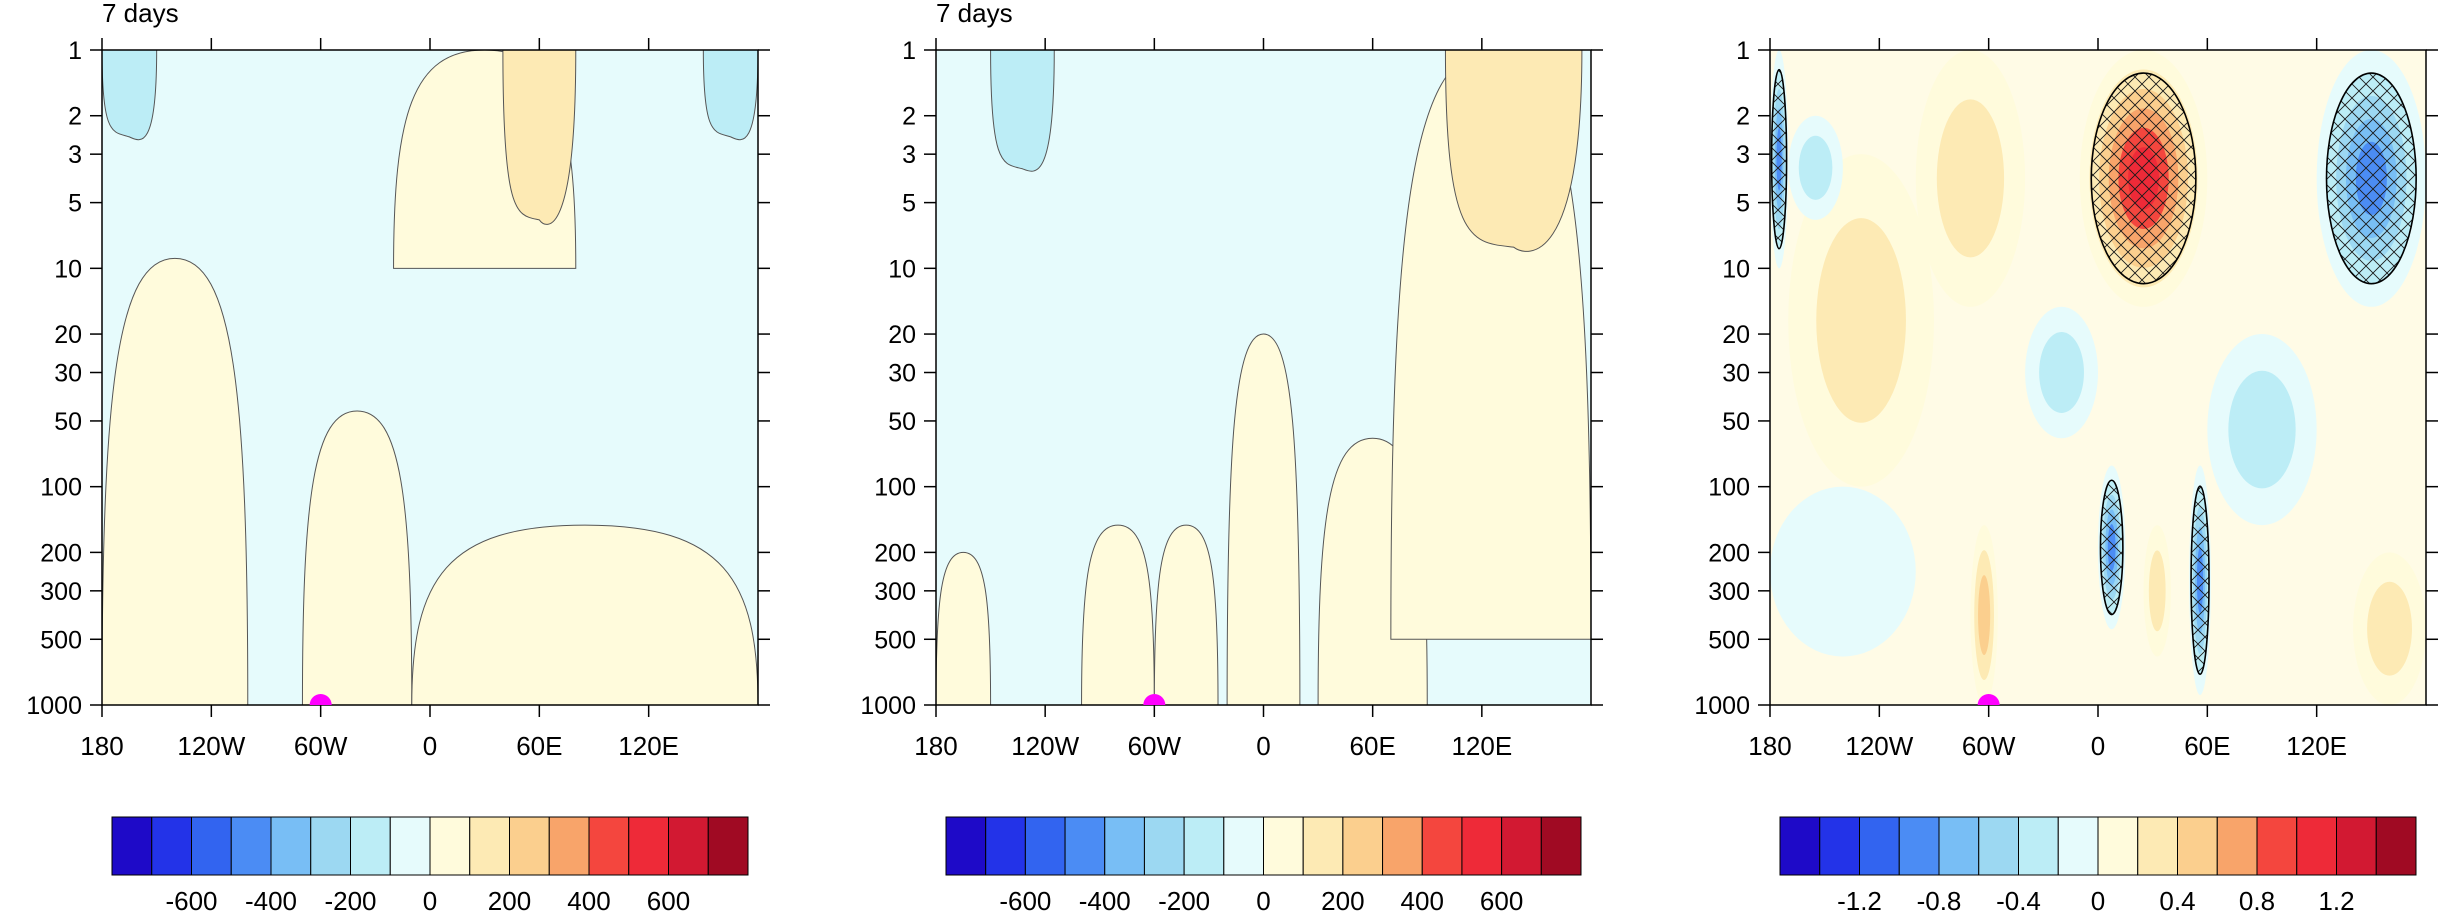 Image resolution: width=2444 pixels, height=917 pixels. I want to click on colorbar-label: -1.2, so click(1859, 901).